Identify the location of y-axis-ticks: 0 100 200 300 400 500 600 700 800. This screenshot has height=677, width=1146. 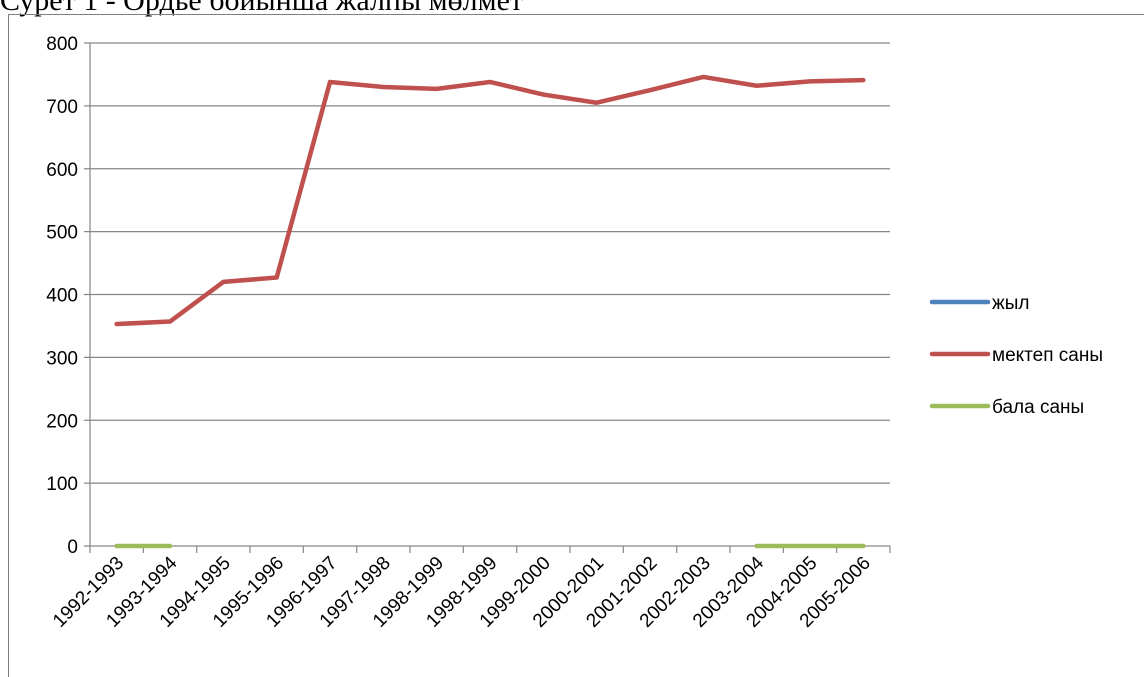
(68, 296).